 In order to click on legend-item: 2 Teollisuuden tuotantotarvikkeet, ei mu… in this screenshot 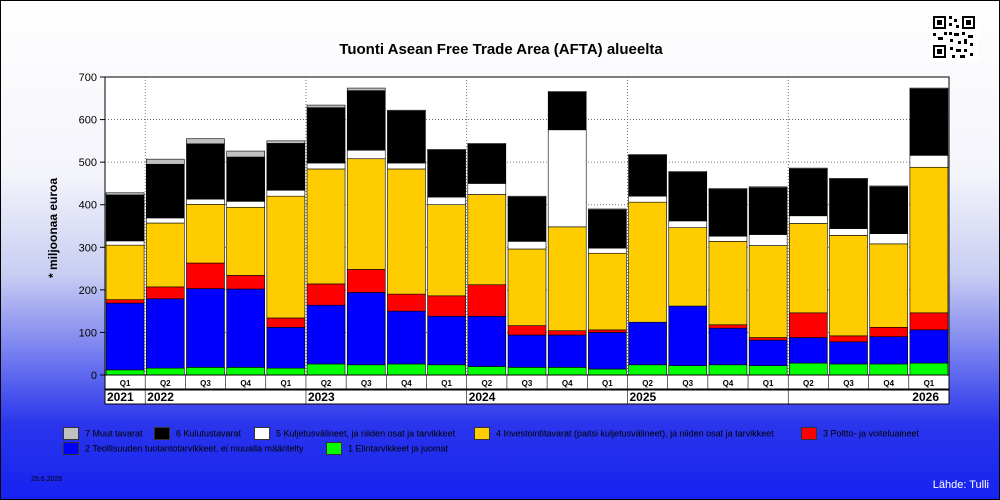, I will do `click(183, 448)`.